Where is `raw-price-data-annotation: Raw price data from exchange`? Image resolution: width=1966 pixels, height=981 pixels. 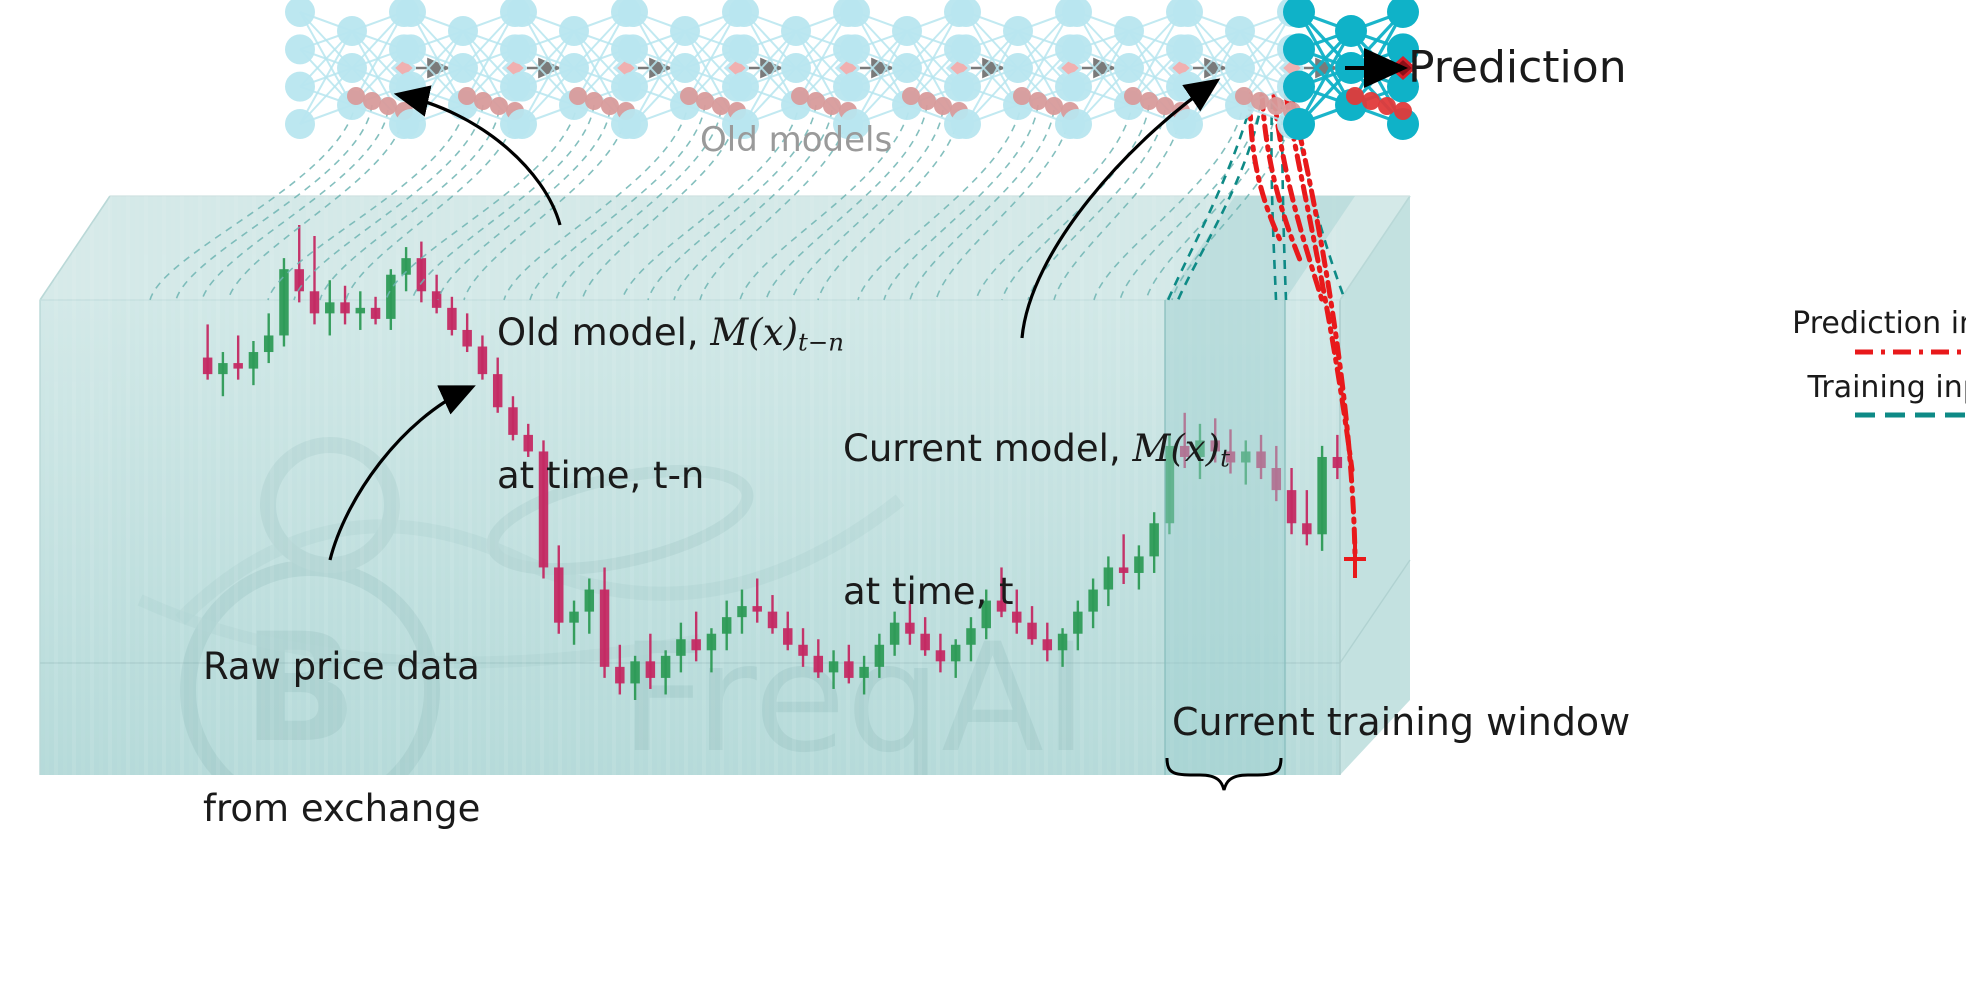
raw-price-data-annotation: Raw price data from exchange is located at coordinates (341, 737).